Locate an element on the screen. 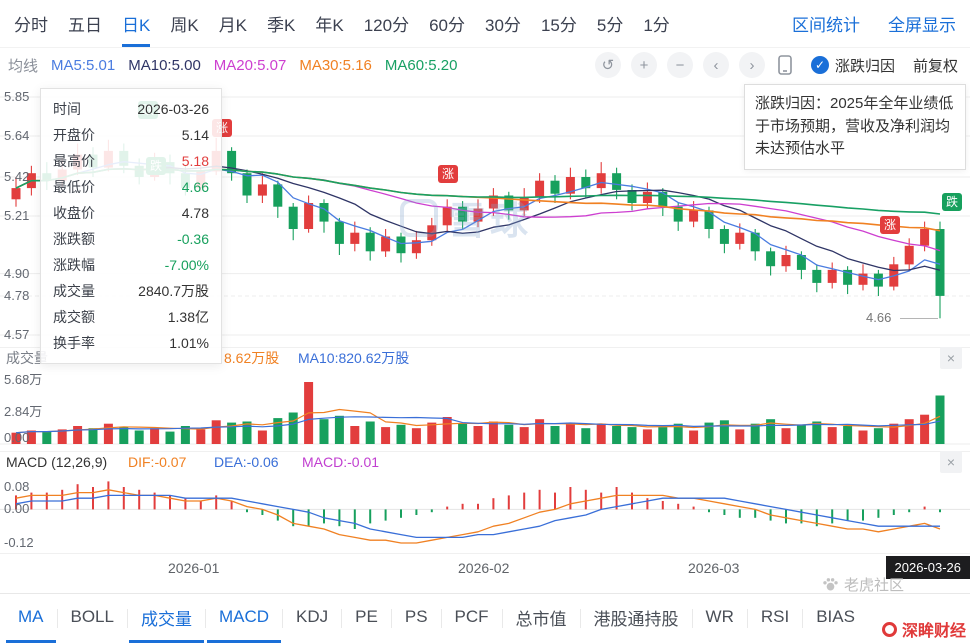  volume-ma10-value: MA10:820.62万股 is located at coordinates (354, 358).